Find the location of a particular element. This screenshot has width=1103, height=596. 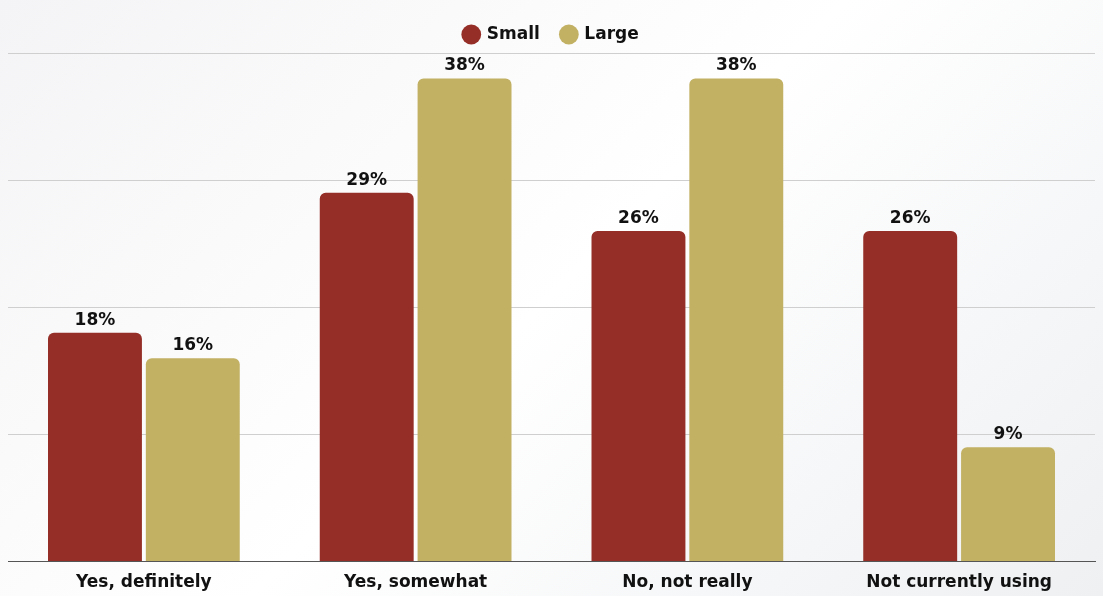

x-tick-label: Yes, definitely is located at coordinates (143, 581).